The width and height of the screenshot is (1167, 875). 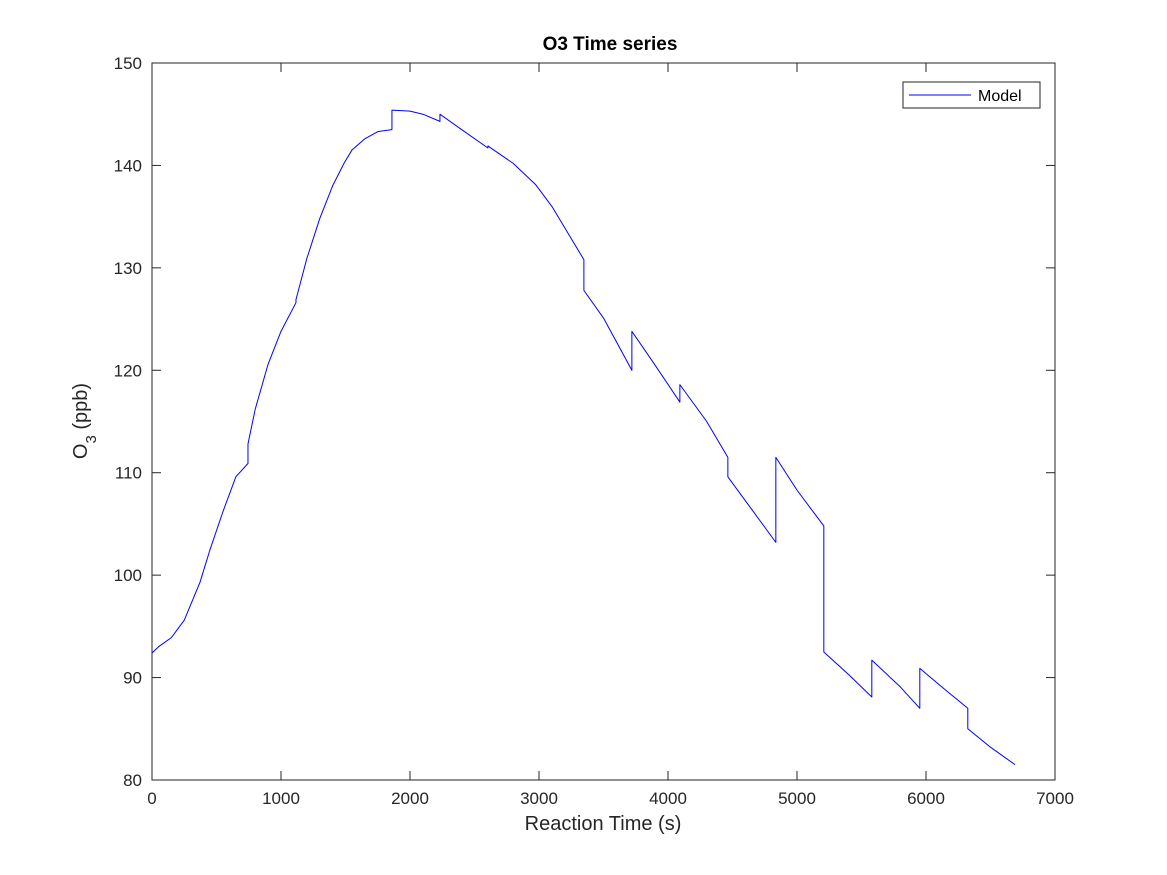 I want to click on x-tick-label-5: 5000, so click(x=797, y=798).